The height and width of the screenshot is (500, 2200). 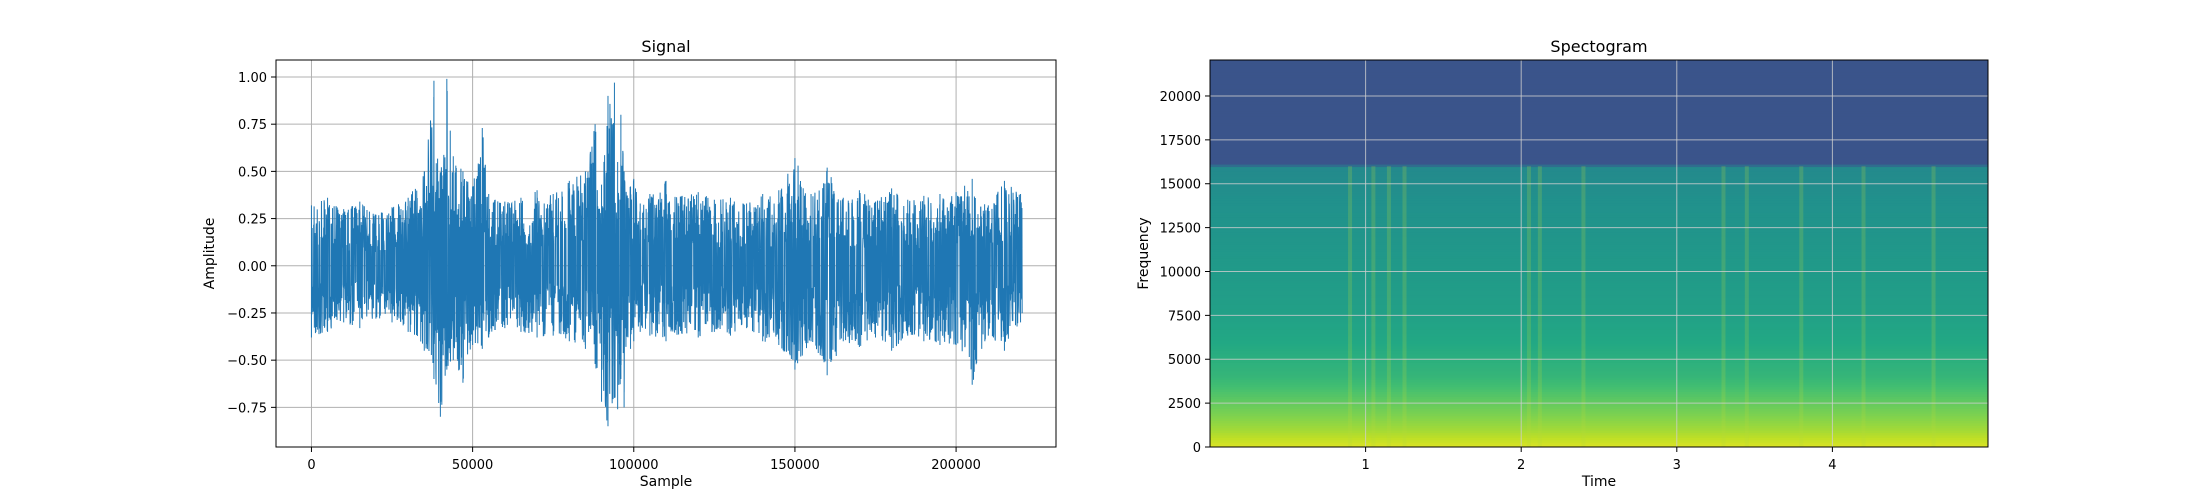 I want to click on signal-y-tick-label: 1.00, so click(x=252, y=78).